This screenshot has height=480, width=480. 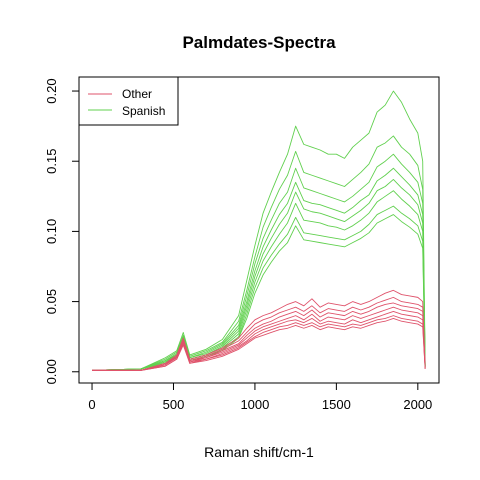 I want to click on x-axis: 0 500 1000 1500 2000, so click(x=260, y=397).